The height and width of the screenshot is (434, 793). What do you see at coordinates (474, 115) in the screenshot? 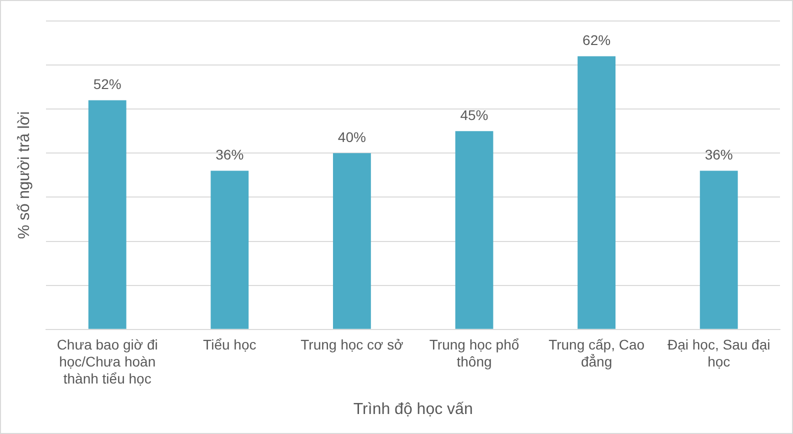
I see `data-label: 45%` at bounding box center [474, 115].